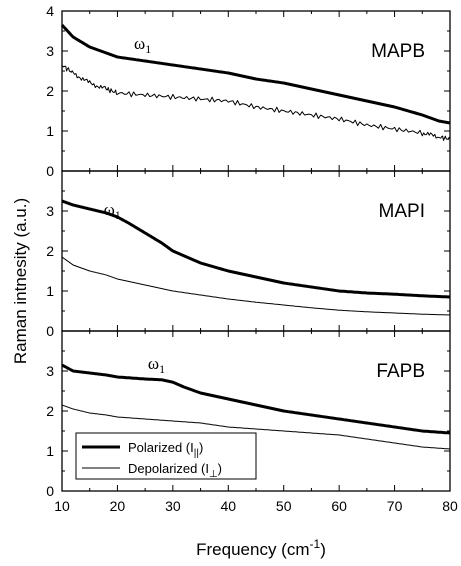 The height and width of the screenshot is (566, 461). Describe the element at coordinates (402, 211) in the screenshot. I see `panel-label: MAPI` at that location.